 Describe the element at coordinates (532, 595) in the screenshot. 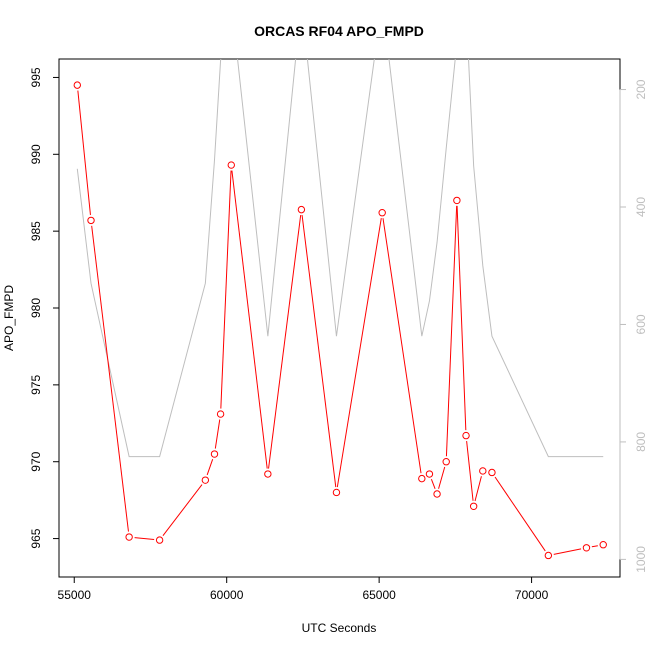

I see `x-tick-label: 70000` at that location.